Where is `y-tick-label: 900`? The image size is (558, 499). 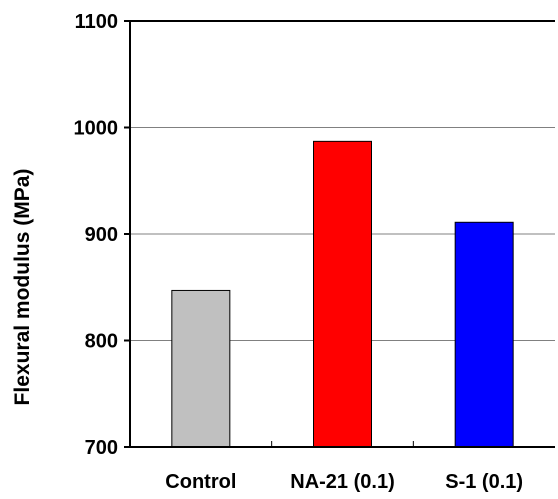 y-tick-label: 900 is located at coordinates (101, 235).